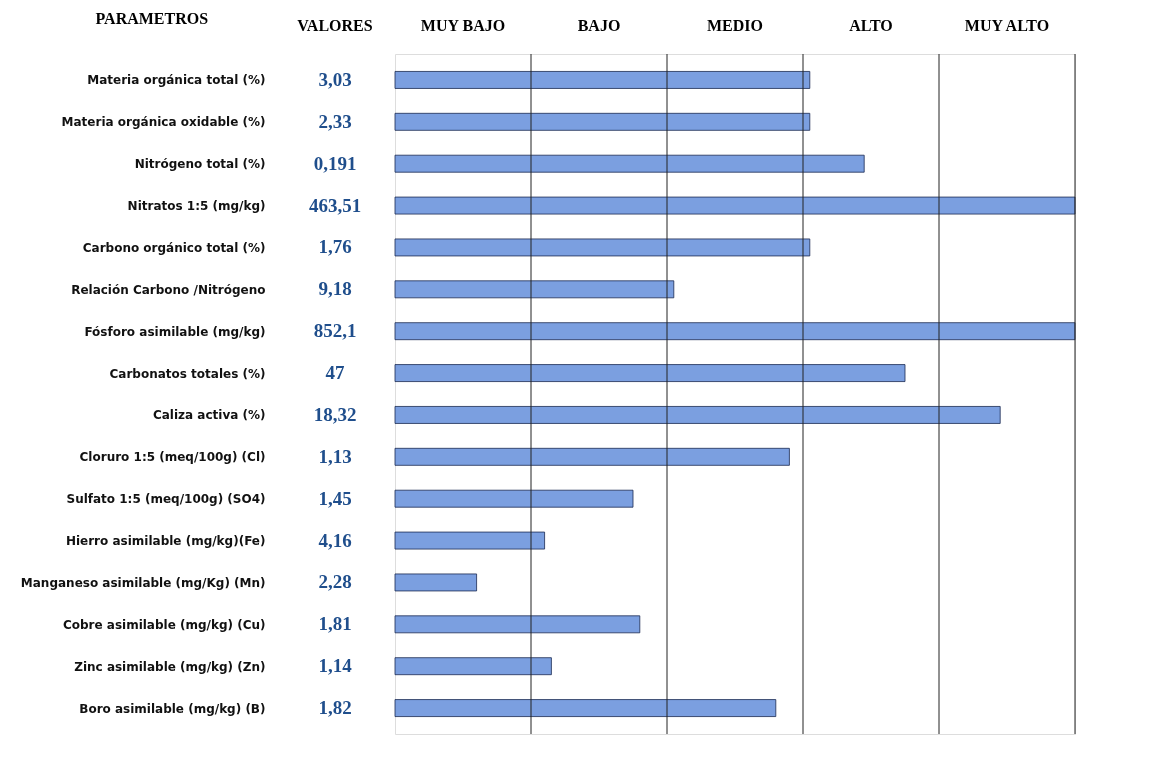 This screenshot has width=1157, height=765. What do you see at coordinates (200, 164) in the screenshot?
I see `y-tick-label: Nitrógeno total (%)` at bounding box center [200, 164].